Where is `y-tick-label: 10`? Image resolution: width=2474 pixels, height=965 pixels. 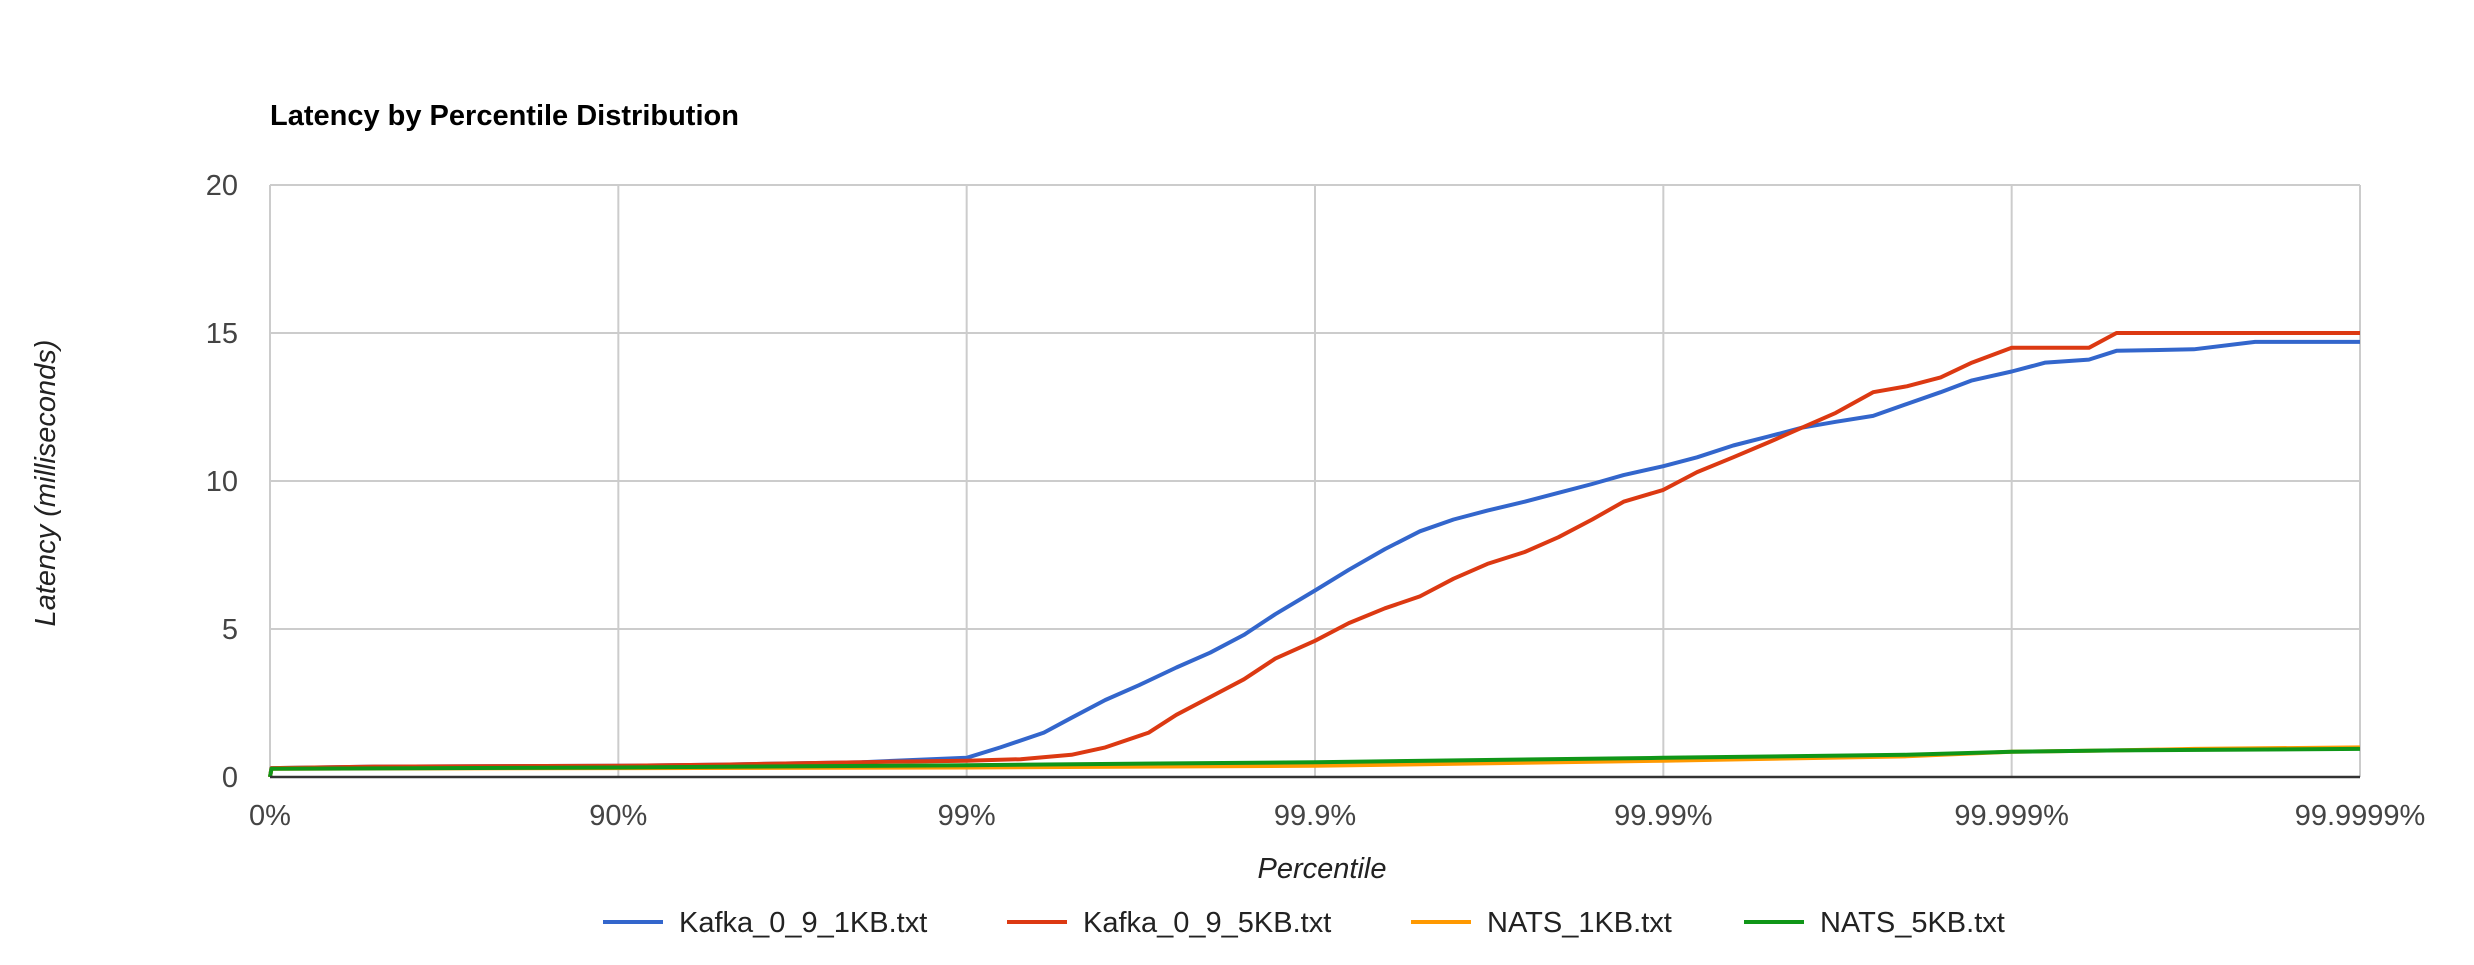 y-tick-label: 10 is located at coordinates (222, 482).